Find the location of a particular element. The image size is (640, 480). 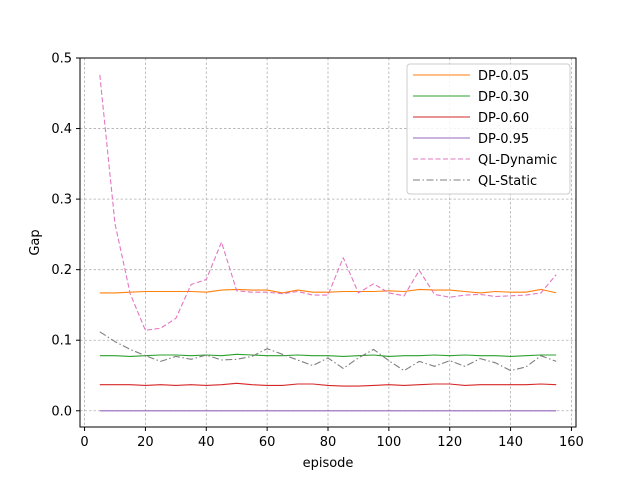

x-tick-label: 0 is located at coordinates (84, 442).